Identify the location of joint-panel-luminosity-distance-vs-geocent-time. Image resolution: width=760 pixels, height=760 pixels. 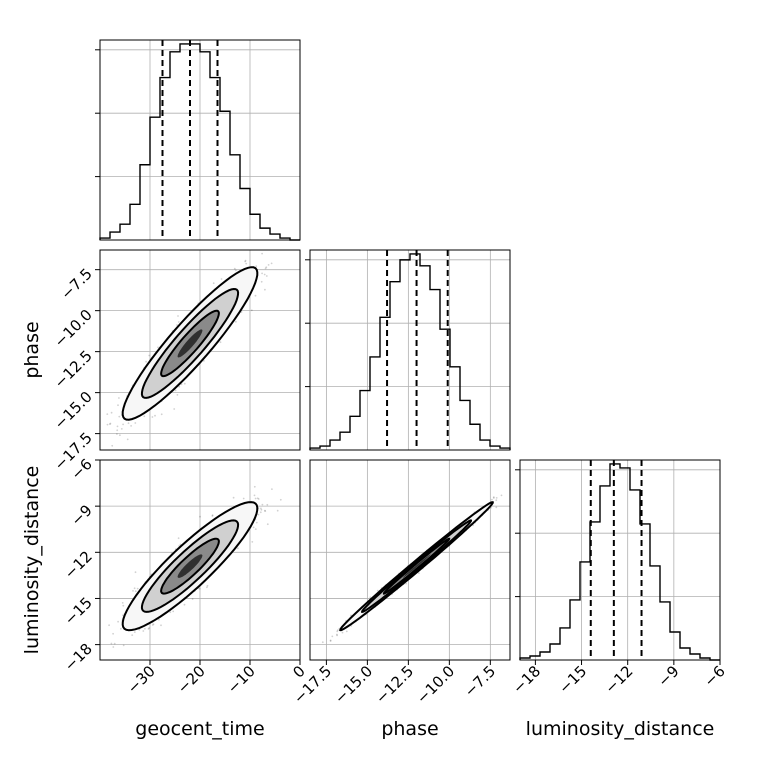
(199, 561).